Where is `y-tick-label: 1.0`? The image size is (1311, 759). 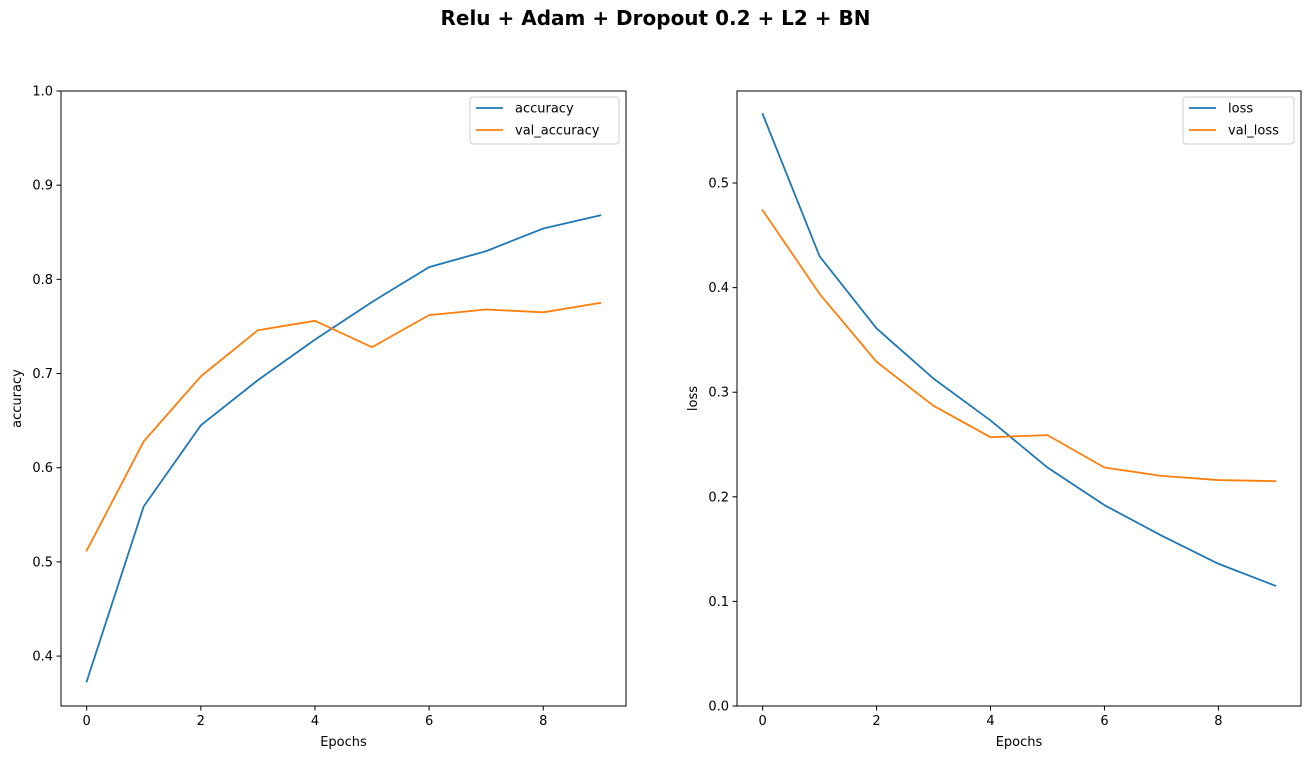
y-tick-label: 1.0 is located at coordinates (42, 92).